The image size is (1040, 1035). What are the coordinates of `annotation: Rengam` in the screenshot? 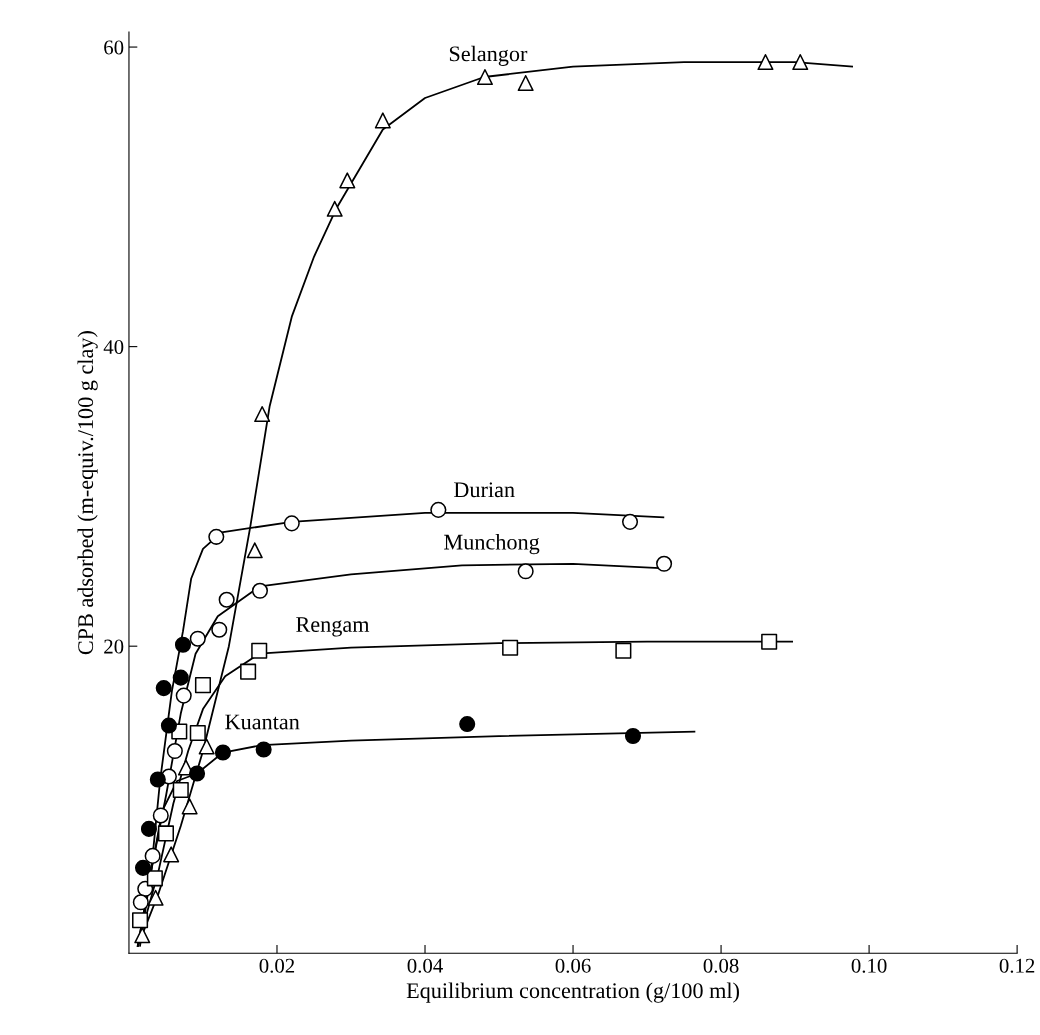 It's located at (333, 627).